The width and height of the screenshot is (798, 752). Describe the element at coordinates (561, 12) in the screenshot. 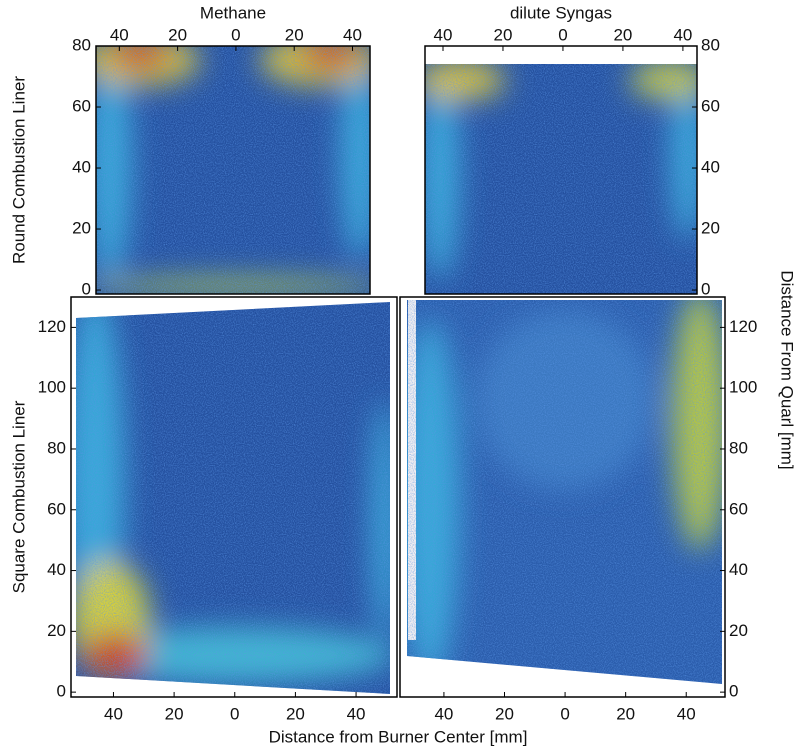

I see `panel-title: dilute Syngas` at that location.